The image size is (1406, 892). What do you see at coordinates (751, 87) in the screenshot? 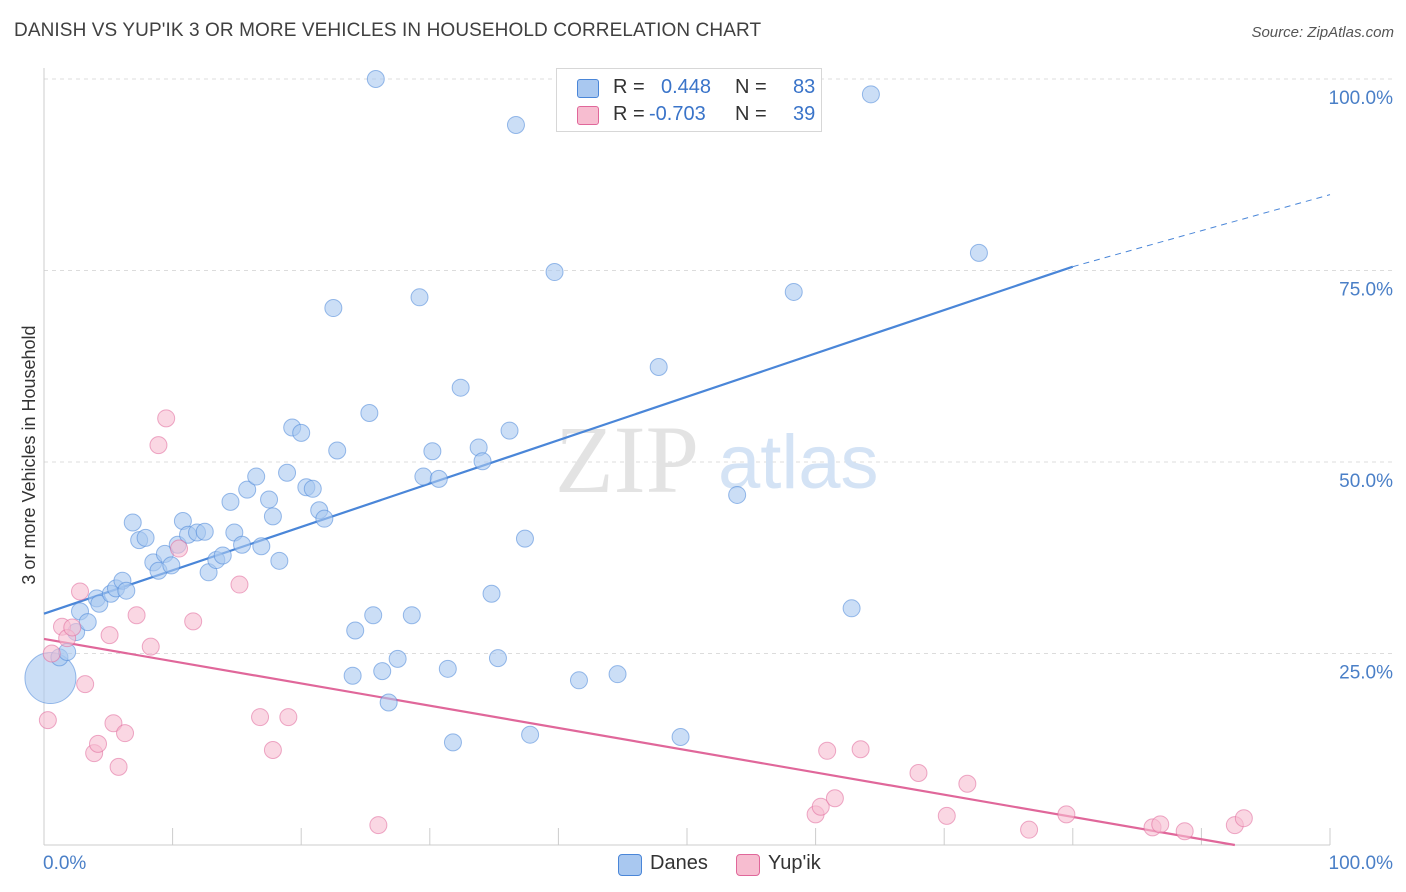
I see `legend-n-label: N =` at bounding box center [751, 87].